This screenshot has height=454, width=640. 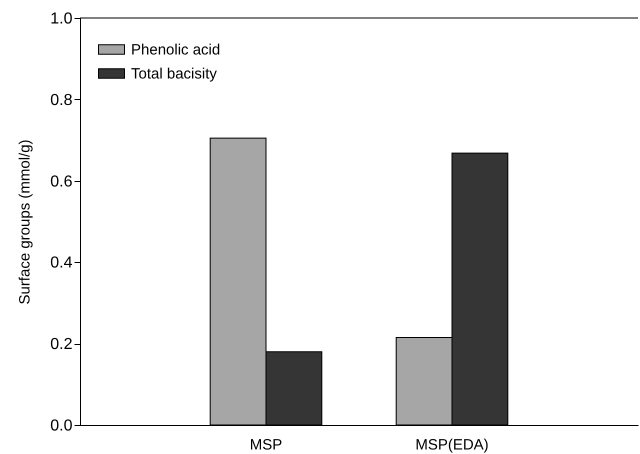 What do you see at coordinates (61, 19) in the screenshot?
I see `y-tick-label: 1.0` at bounding box center [61, 19].